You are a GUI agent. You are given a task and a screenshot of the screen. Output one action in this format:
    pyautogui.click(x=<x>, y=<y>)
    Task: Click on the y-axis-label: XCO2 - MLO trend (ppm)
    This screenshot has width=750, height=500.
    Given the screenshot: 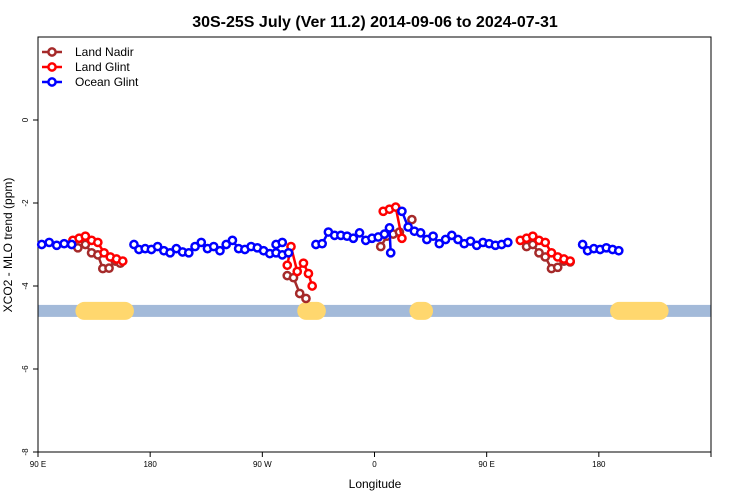 What is the action you would take?
    pyautogui.click(x=8, y=245)
    